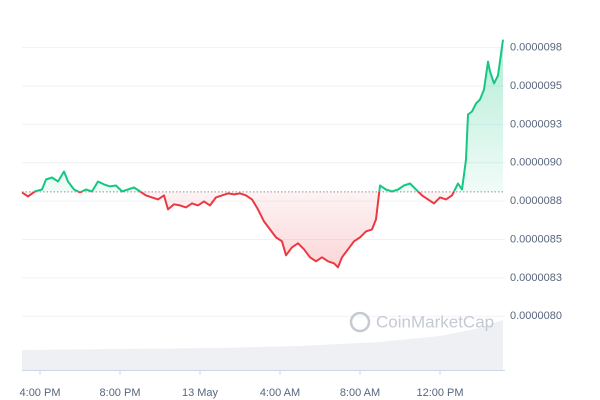  What do you see at coordinates (536, 163) in the screenshot?
I see `y-tick-label: 0.0000090` at bounding box center [536, 163].